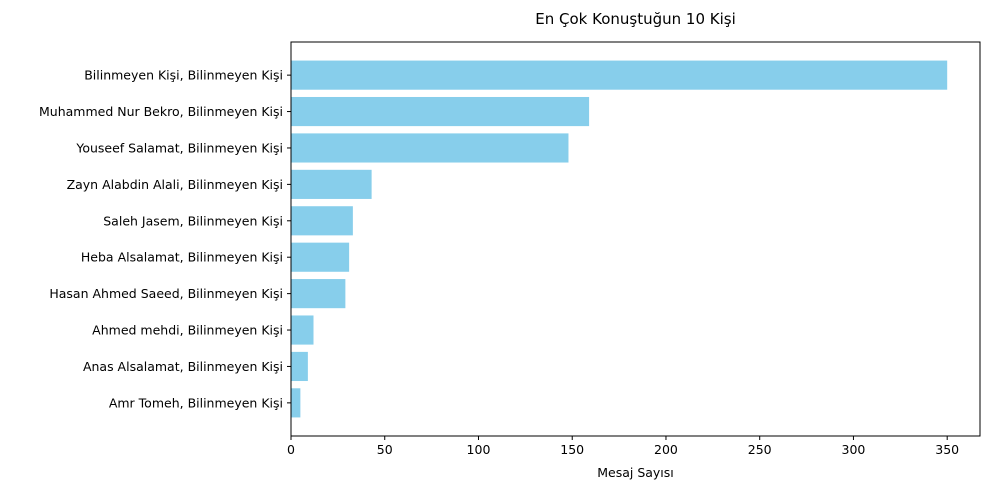  What do you see at coordinates (666, 449) in the screenshot?
I see `x-tick-label: 200` at bounding box center [666, 449].